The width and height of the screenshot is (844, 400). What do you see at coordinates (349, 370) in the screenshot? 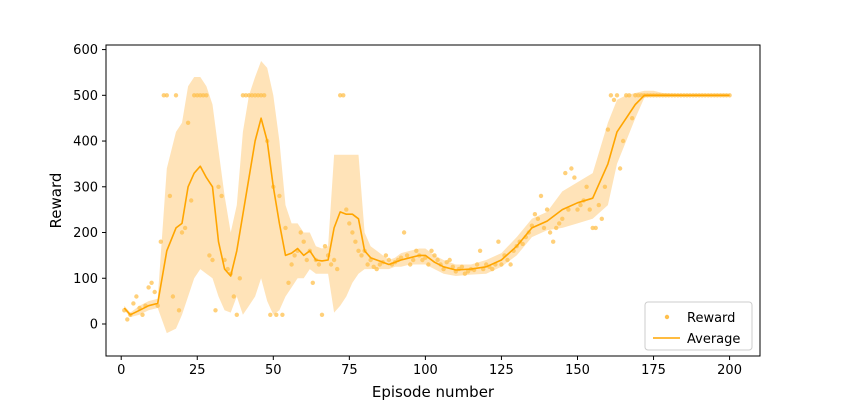
I see `x-tick-label: 75` at bounding box center [349, 370].